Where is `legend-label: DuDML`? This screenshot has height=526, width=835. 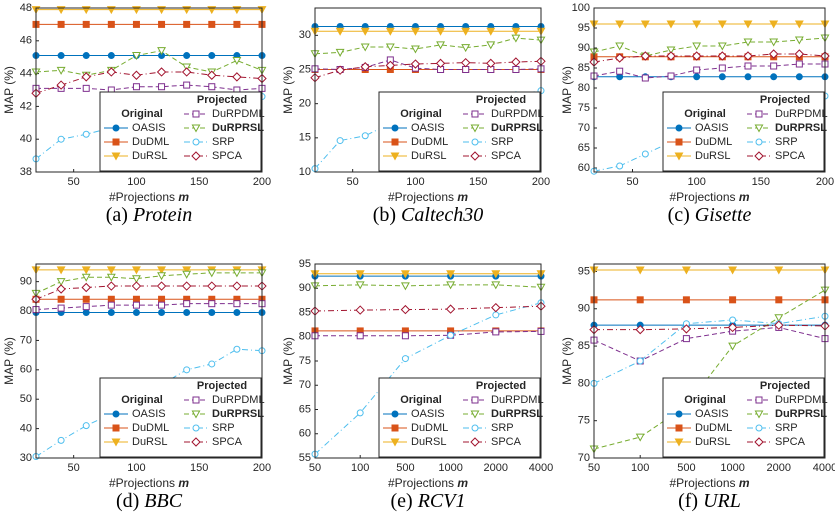 legend-label: DuDML is located at coordinates (150, 142).